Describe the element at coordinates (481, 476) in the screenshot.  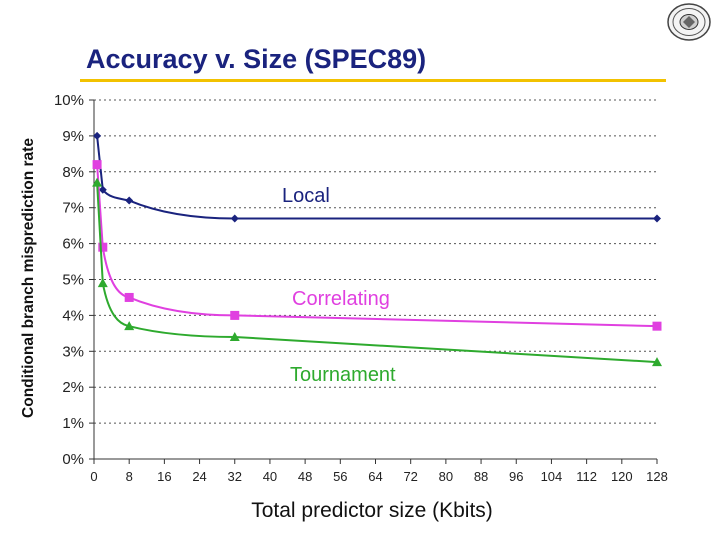
I see `x-tick-label: 88` at that location.